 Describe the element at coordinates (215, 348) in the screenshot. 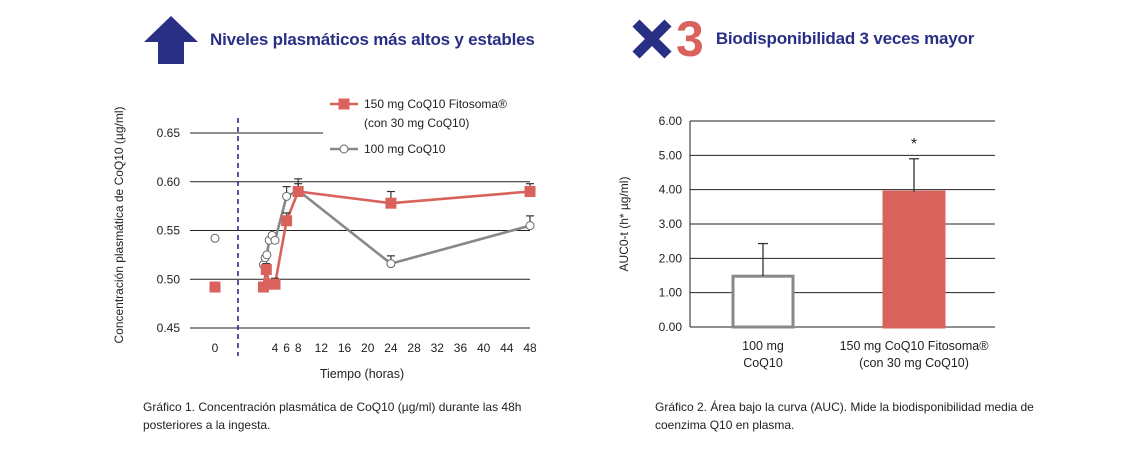

I see `x-tick-label: 0` at that location.